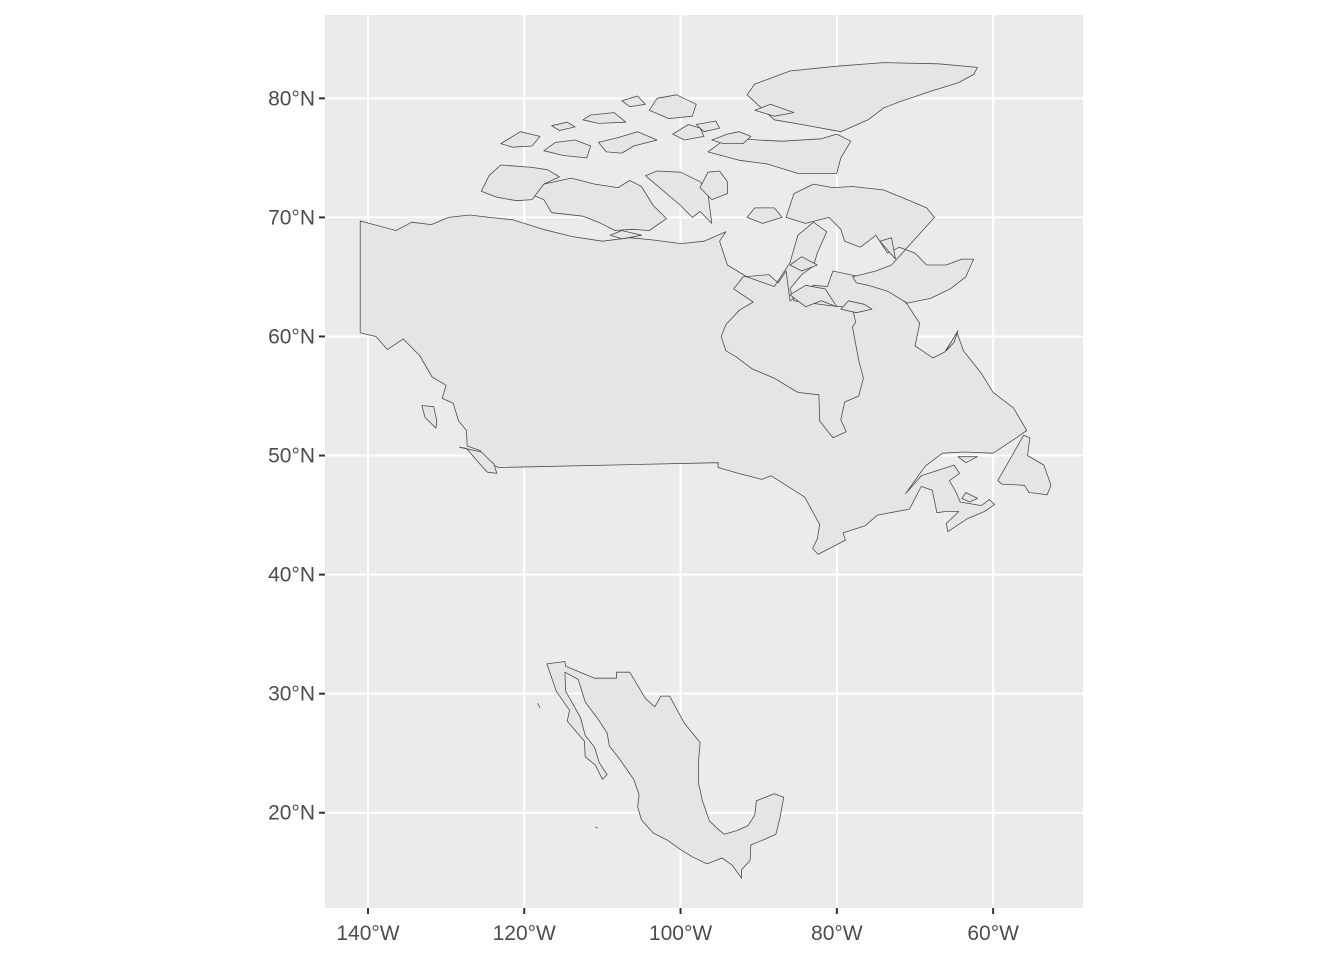 Image resolution: width=1344 pixels, height=960 pixels. Describe the element at coordinates (291, 694) in the screenshot. I see `y-tick-label: 30°N` at that location.